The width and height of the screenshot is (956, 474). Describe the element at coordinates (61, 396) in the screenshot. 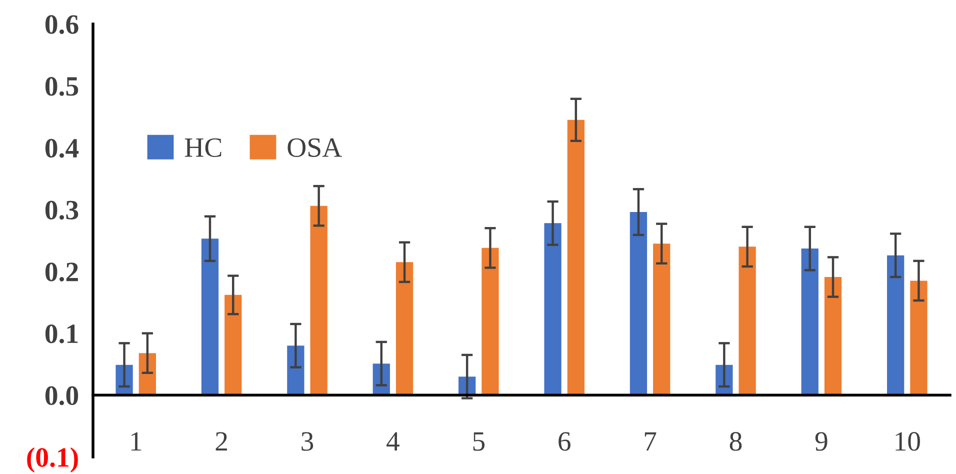

I see `y-tick-label: 0.0` at that location.